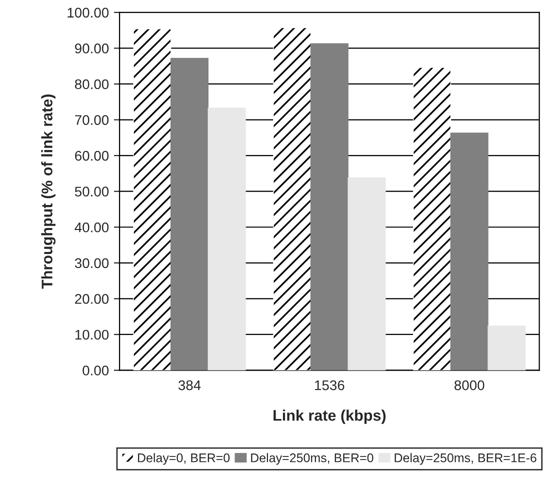 This screenshot has height=497, width=556. What do you see at coordinates (95, 371) in the screenshot?
I see `y-tick-label: 0.00` at bounding box center [95, 371].